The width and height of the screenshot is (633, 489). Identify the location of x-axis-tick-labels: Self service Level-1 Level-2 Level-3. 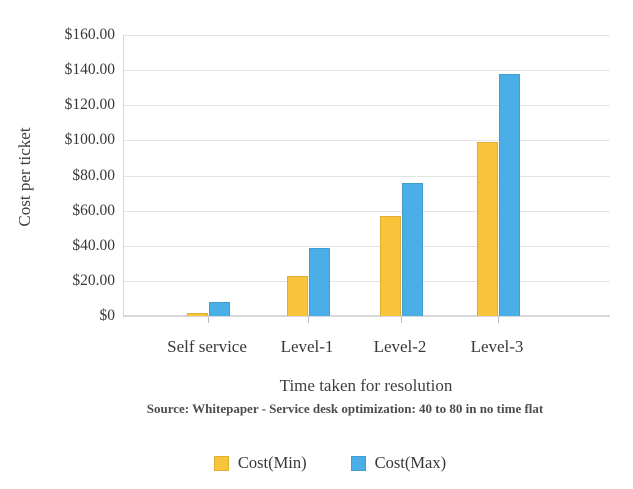
(366, 348).